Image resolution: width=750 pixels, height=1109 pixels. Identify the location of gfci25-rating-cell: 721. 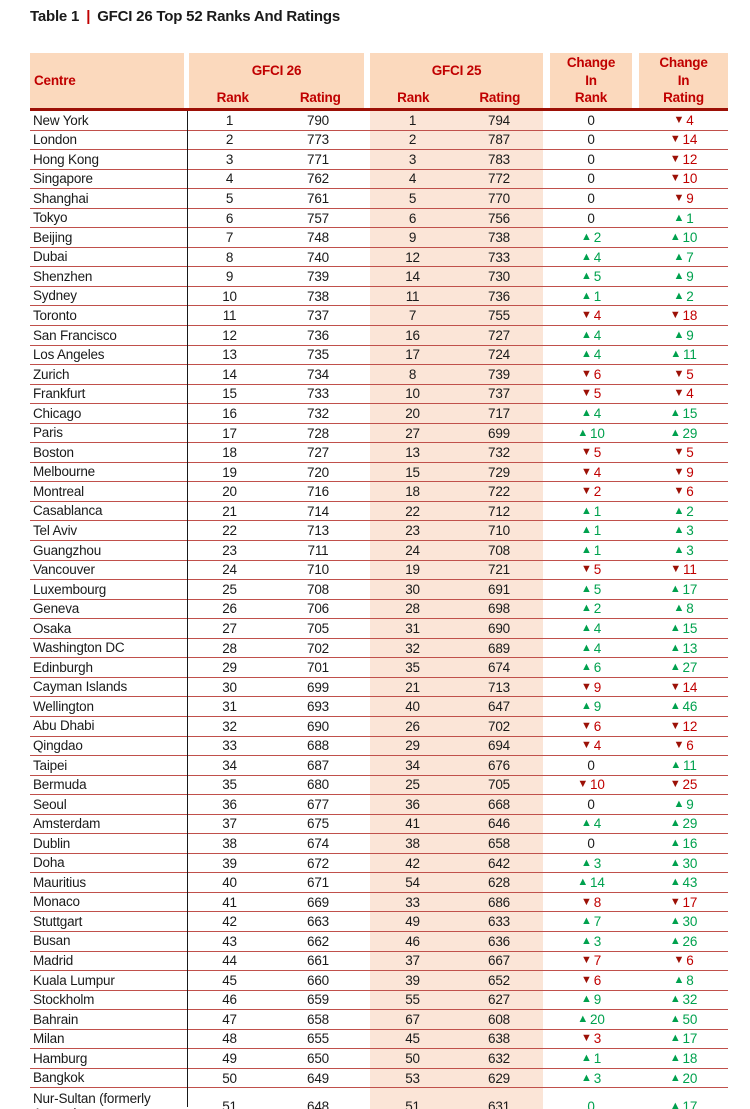
(499, 570).